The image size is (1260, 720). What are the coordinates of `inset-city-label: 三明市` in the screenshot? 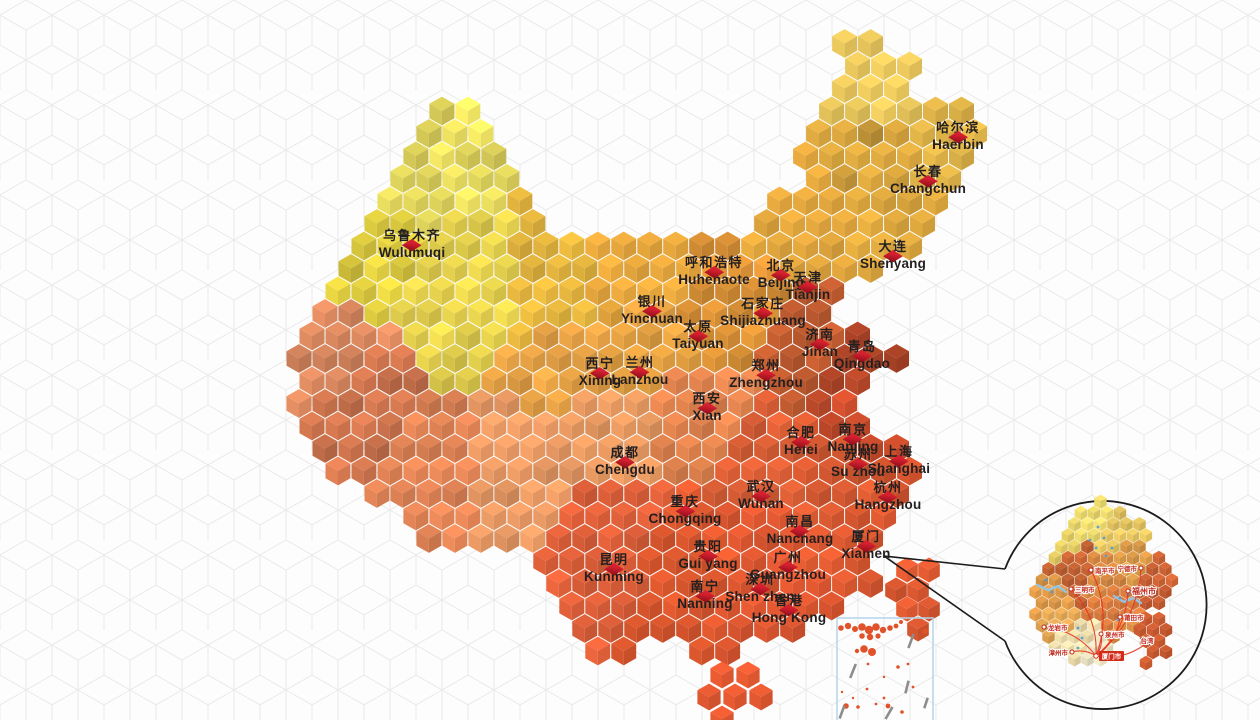 It's located at (1085, 589).